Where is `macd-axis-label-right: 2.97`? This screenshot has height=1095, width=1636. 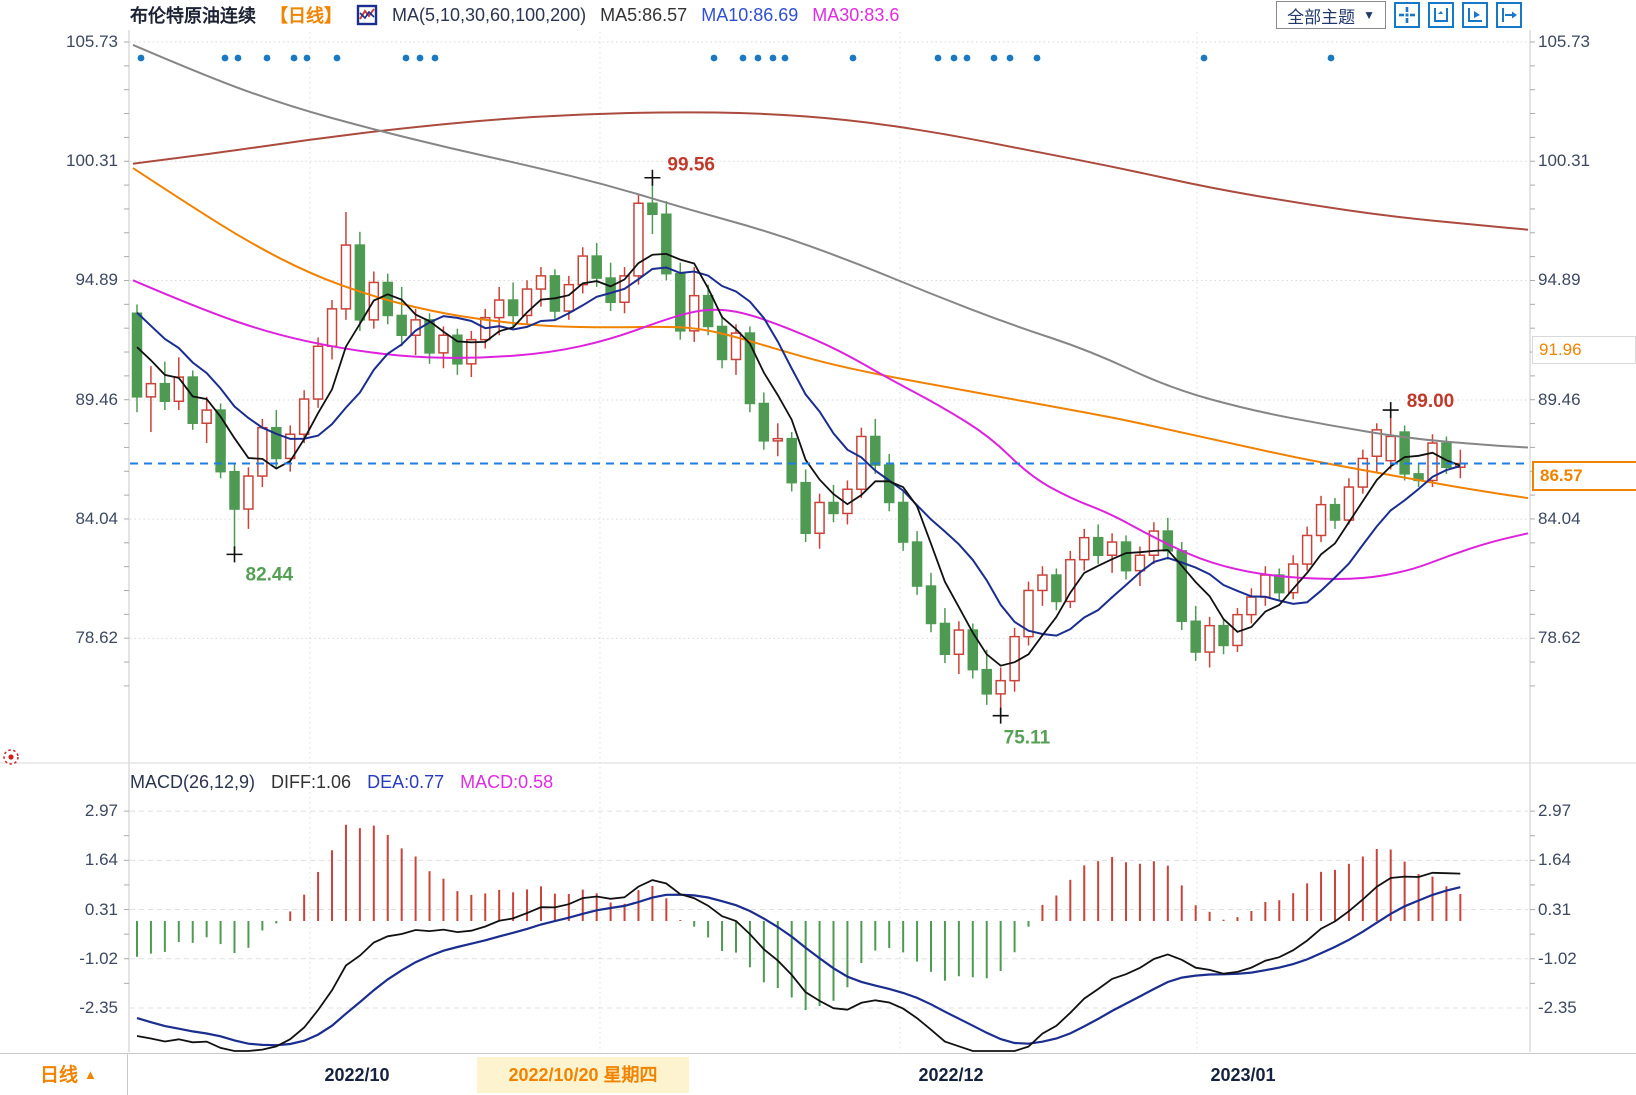 macd-axis-label-right: 2.97 is located at coordinates (1555, 811).